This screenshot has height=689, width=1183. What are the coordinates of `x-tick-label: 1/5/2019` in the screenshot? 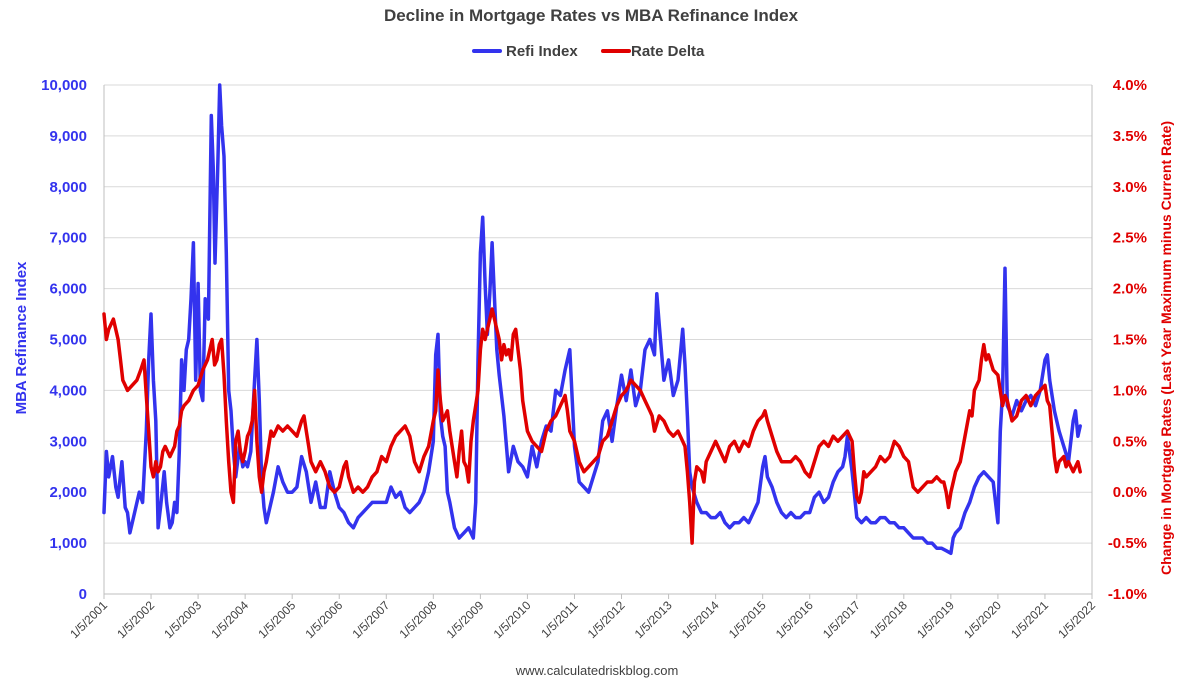 It's located at (935, 619).